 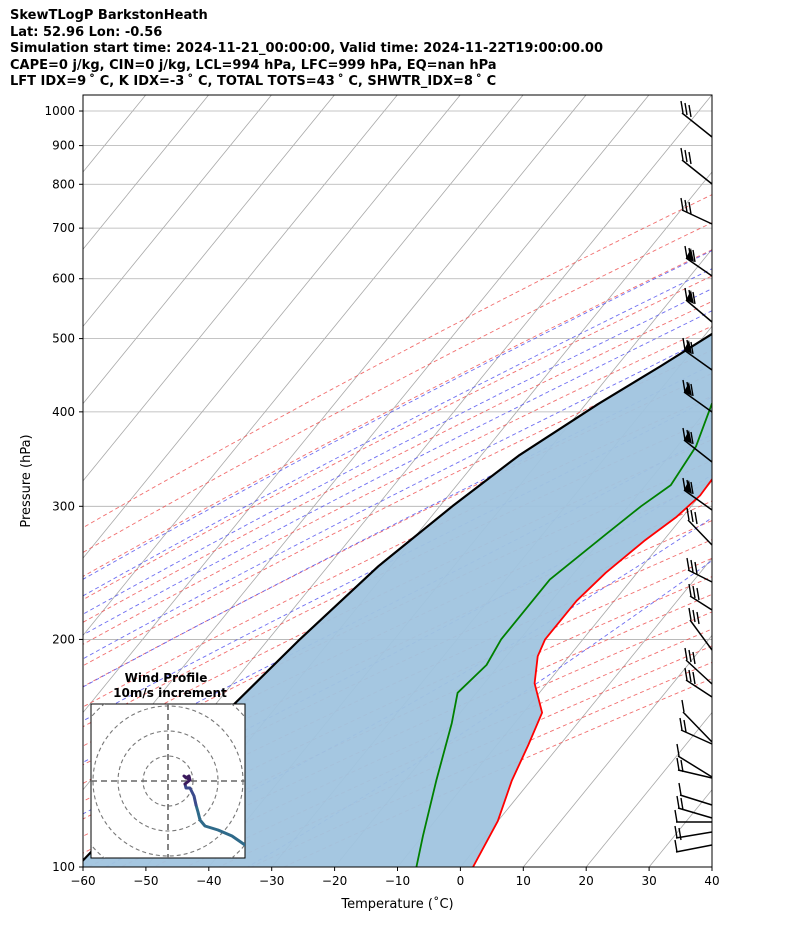 What do you see at coordinates (63, 639) in the screenshot?
I see `y-tick-label: 200` at bounding box center [63, 639].